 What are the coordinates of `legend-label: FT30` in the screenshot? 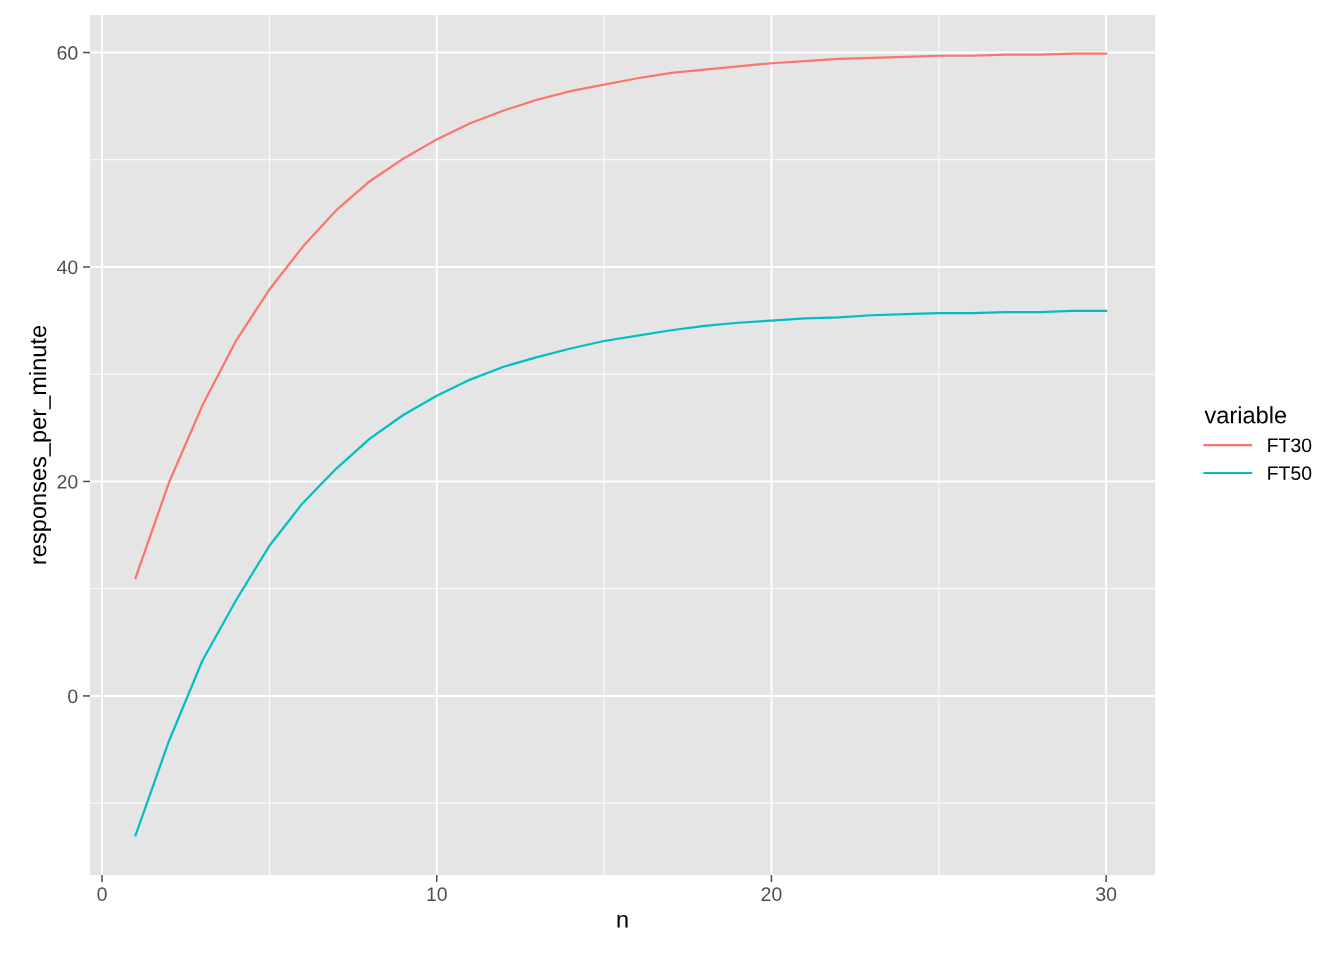 It's located at (1290, 445).